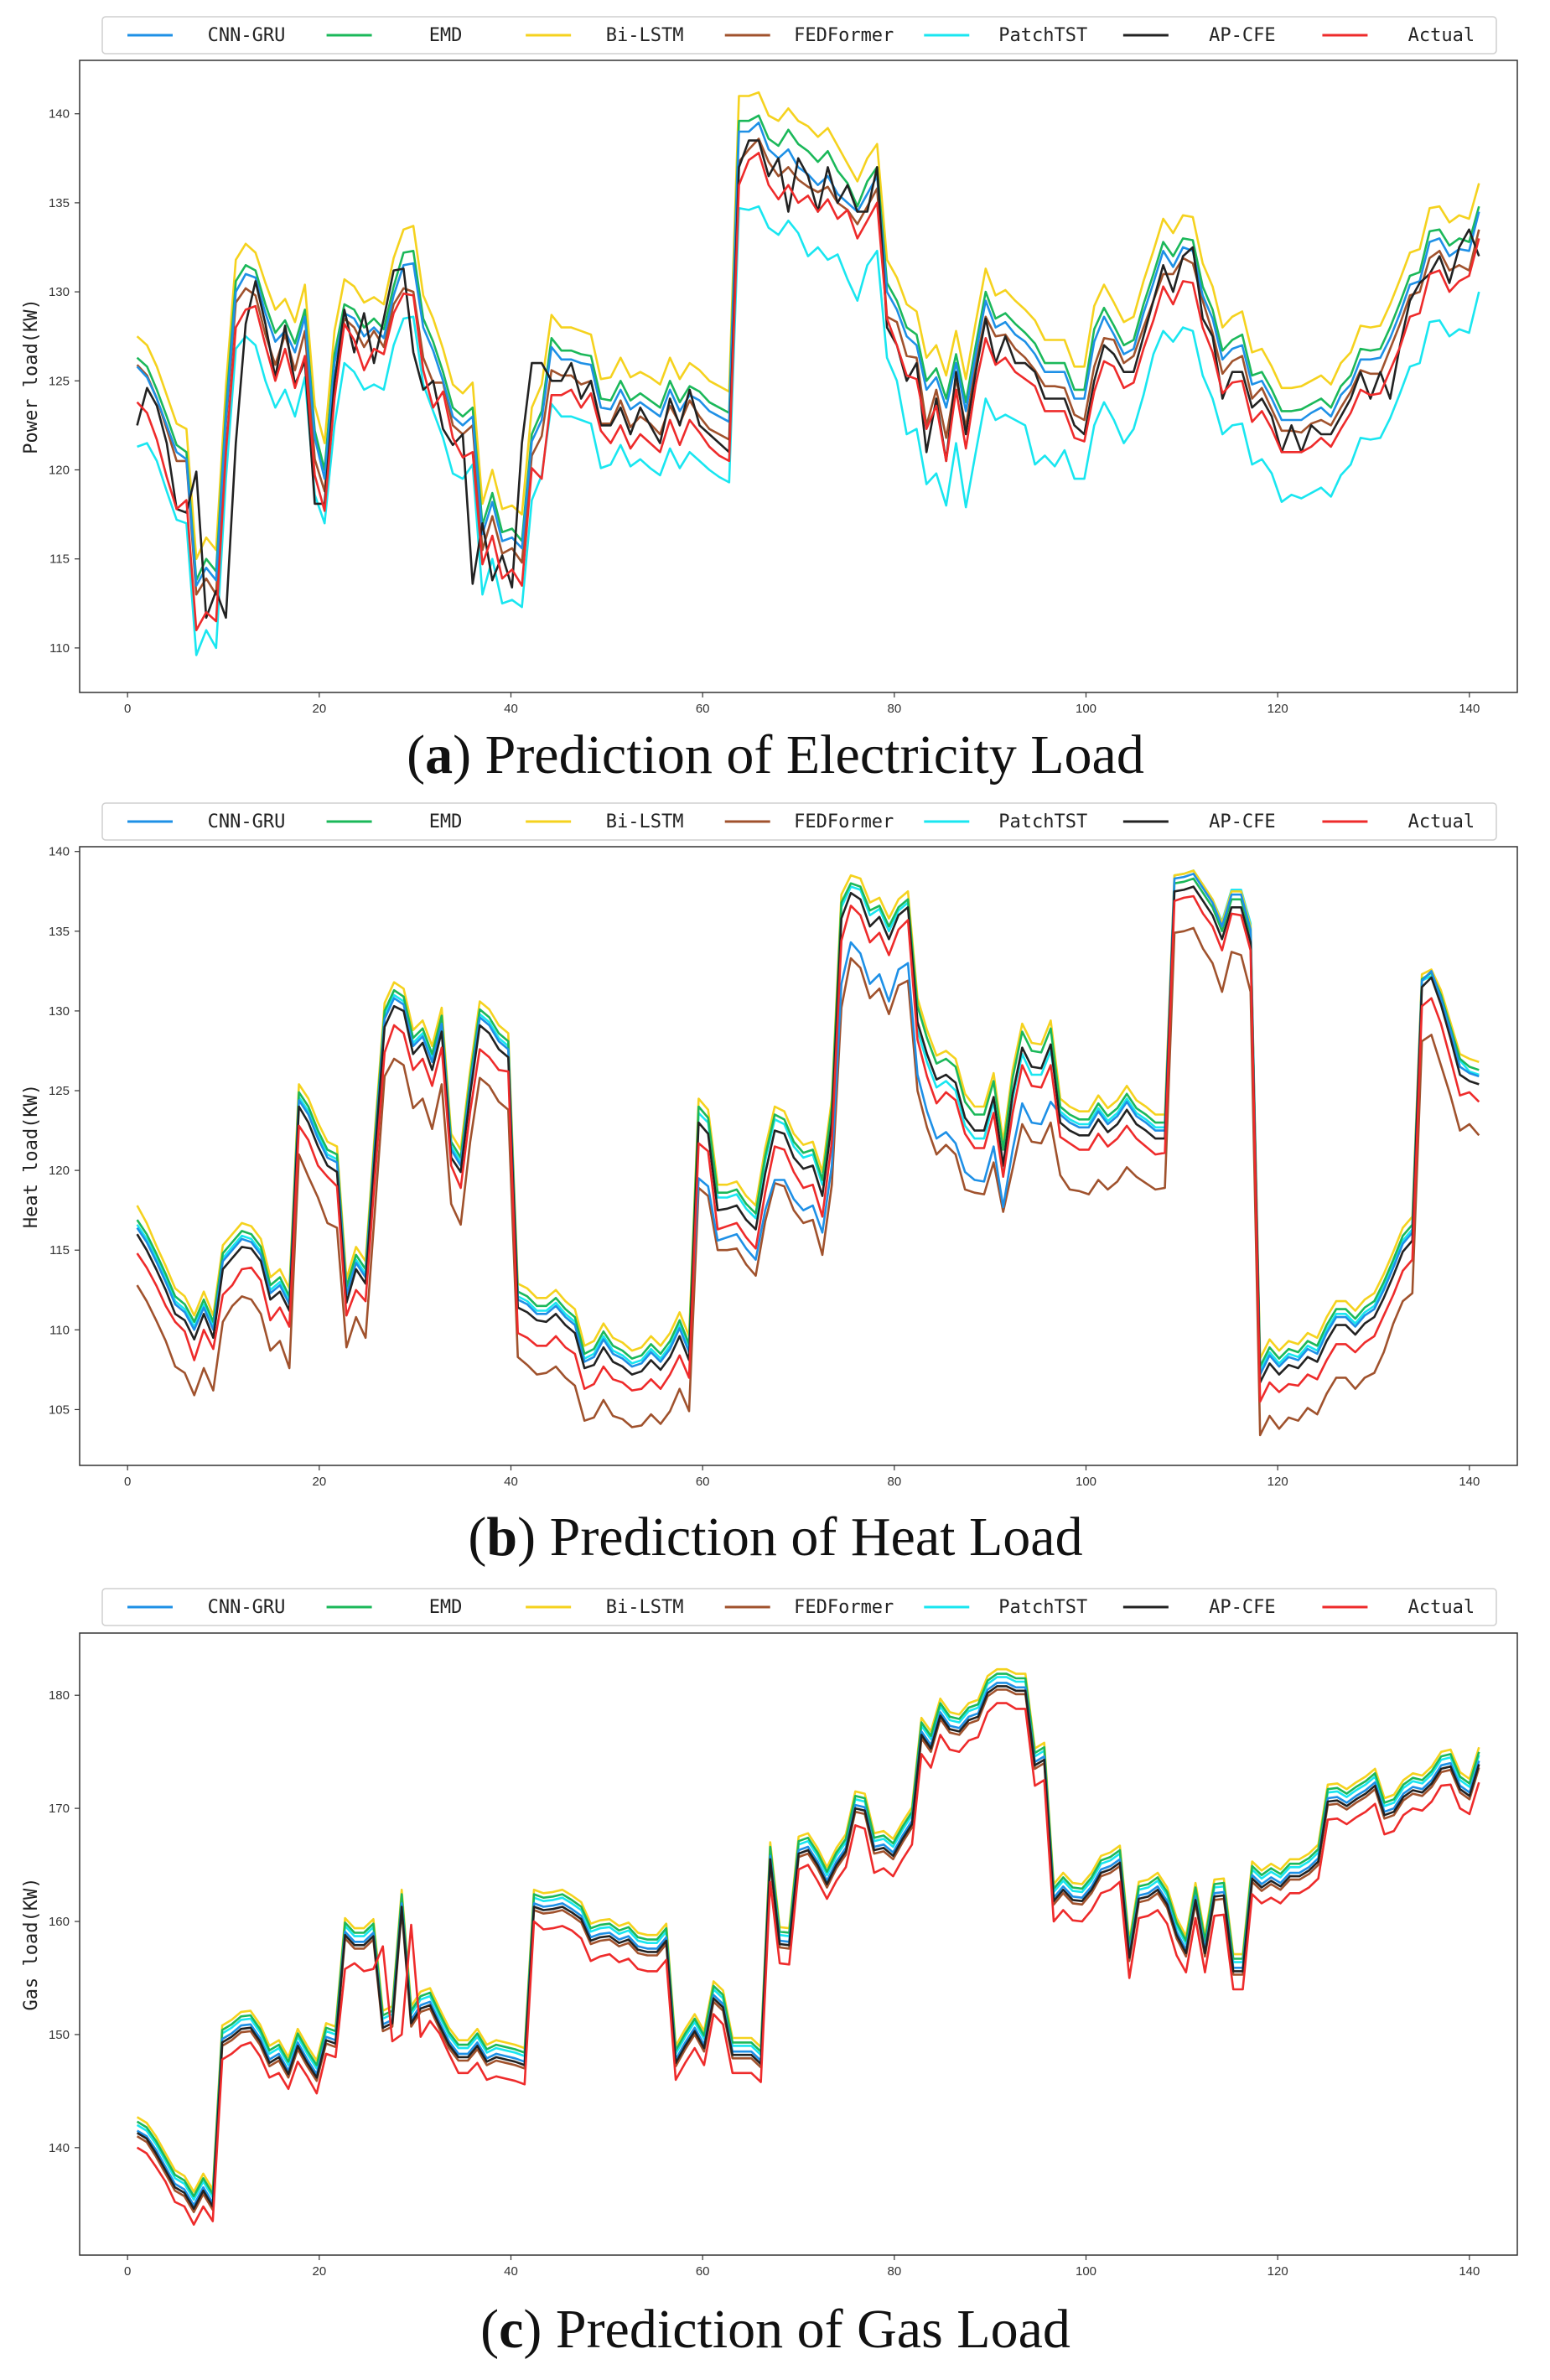 The image size is (1550, 2380). I want to click on y-tick-label: 180, so click(59, 1695).